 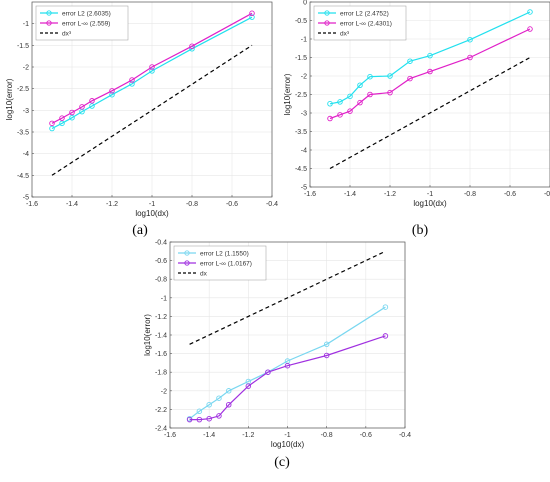 I want to click on legend-label: dx³, so click(x=67, y=33).